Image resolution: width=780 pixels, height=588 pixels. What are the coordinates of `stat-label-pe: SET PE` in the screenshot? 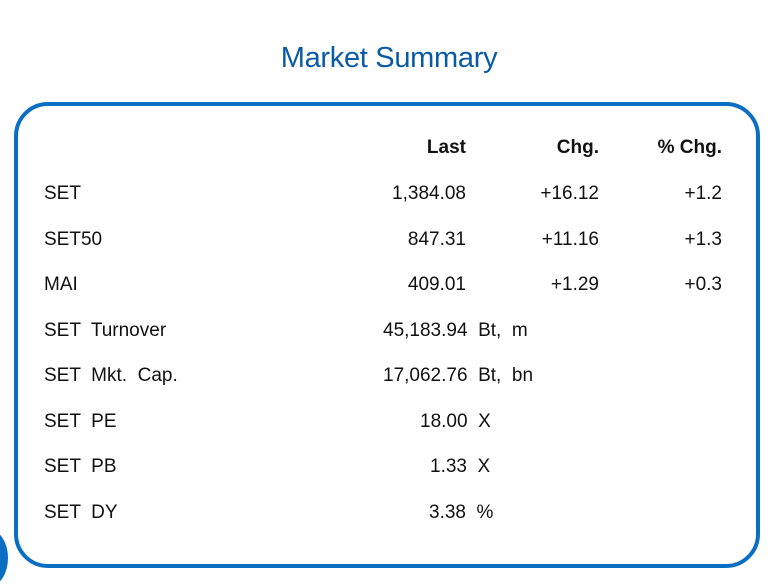 It's located at (80, 421).